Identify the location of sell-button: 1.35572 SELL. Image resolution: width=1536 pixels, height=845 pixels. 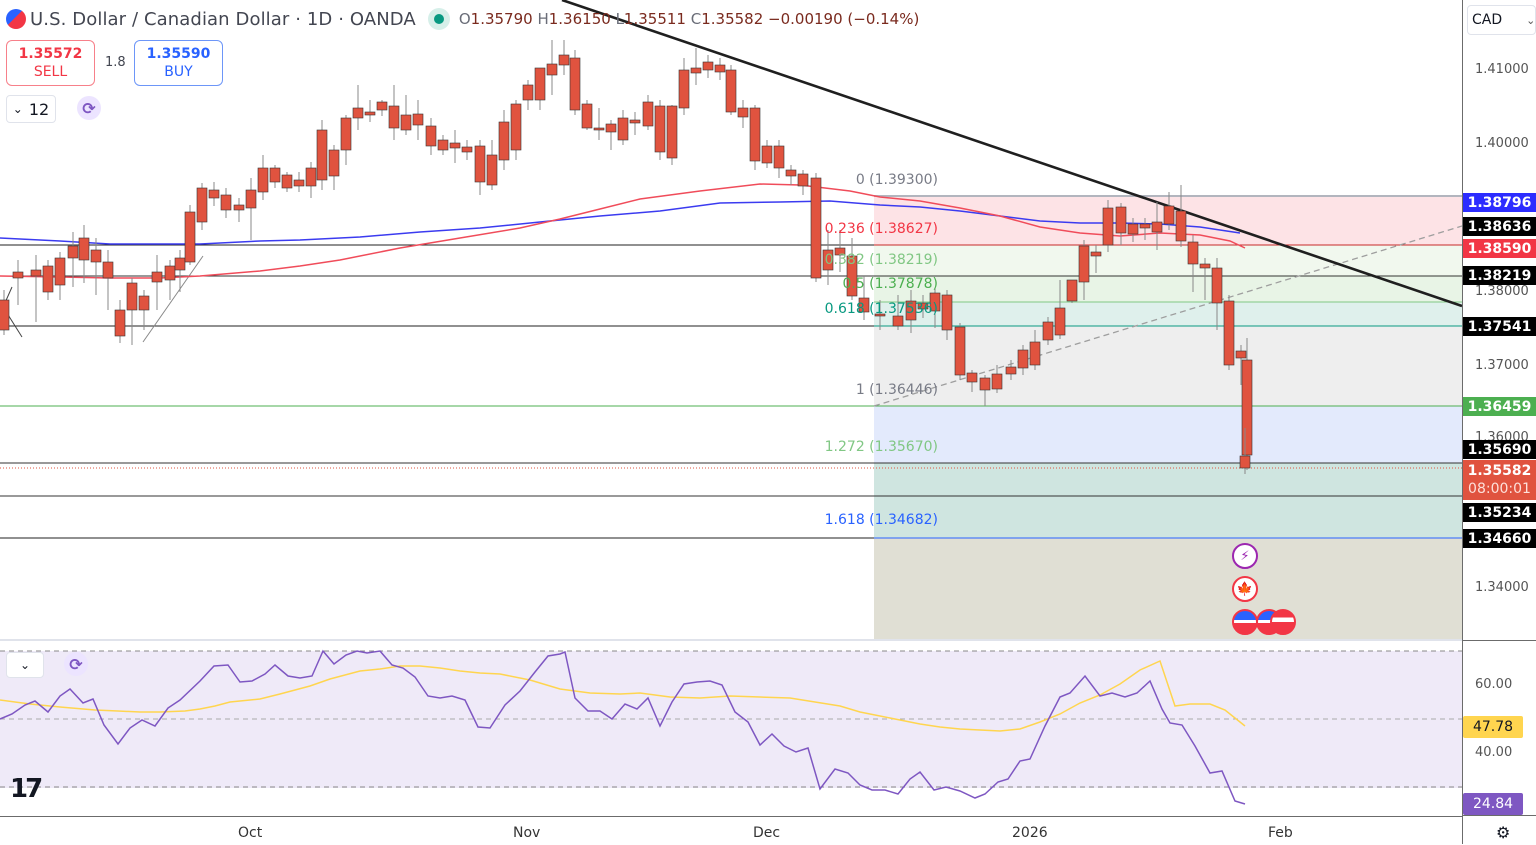
(50, 63).